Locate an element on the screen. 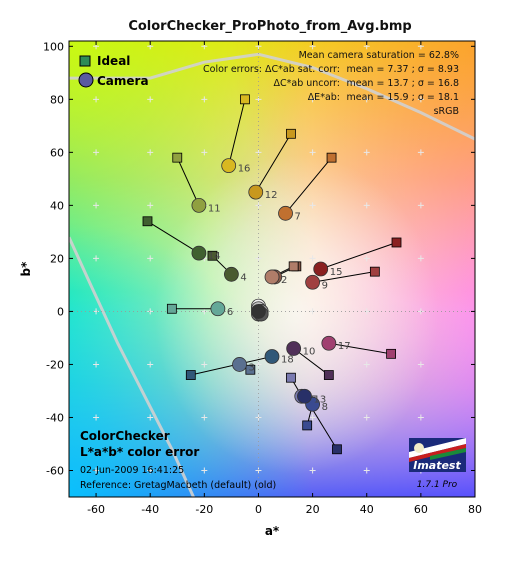 The height and width of the screenshot is (564, 520). patch-label-10: 10 is located at coordinates (309, 352).